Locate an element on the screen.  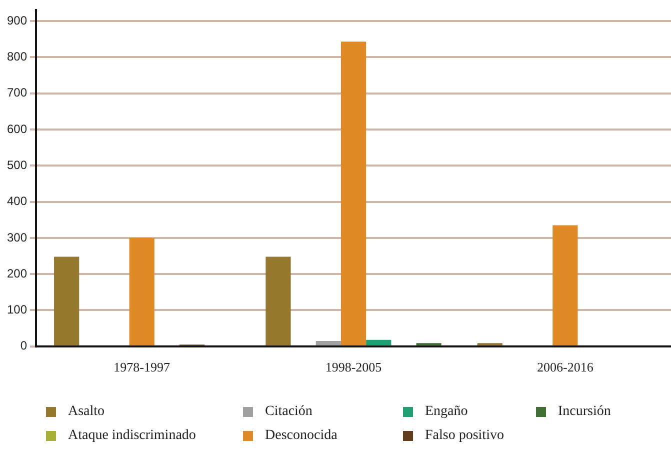
y-tick-label: 500 is located at coordinates (17, 165).